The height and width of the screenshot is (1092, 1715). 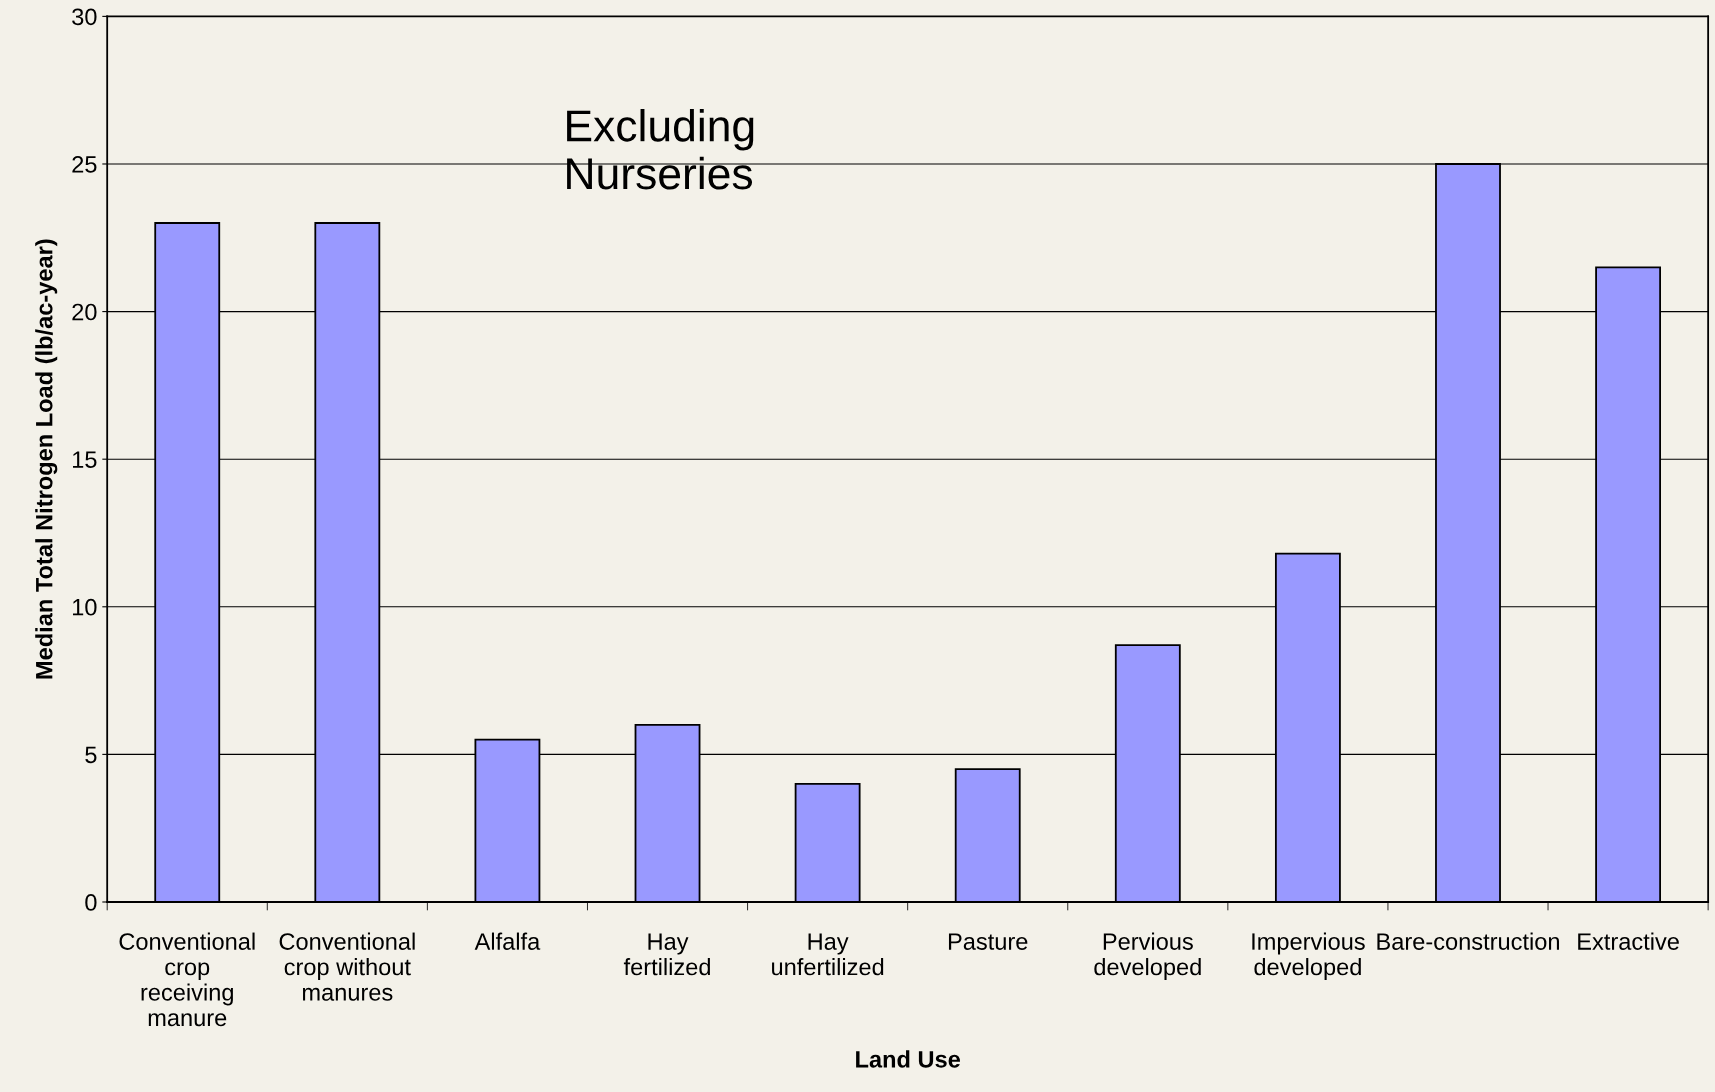 What do you see at coordinates (91, 902) in the screenshot?
I see `y-tick-label: 0` at bounding box center [91, 902].